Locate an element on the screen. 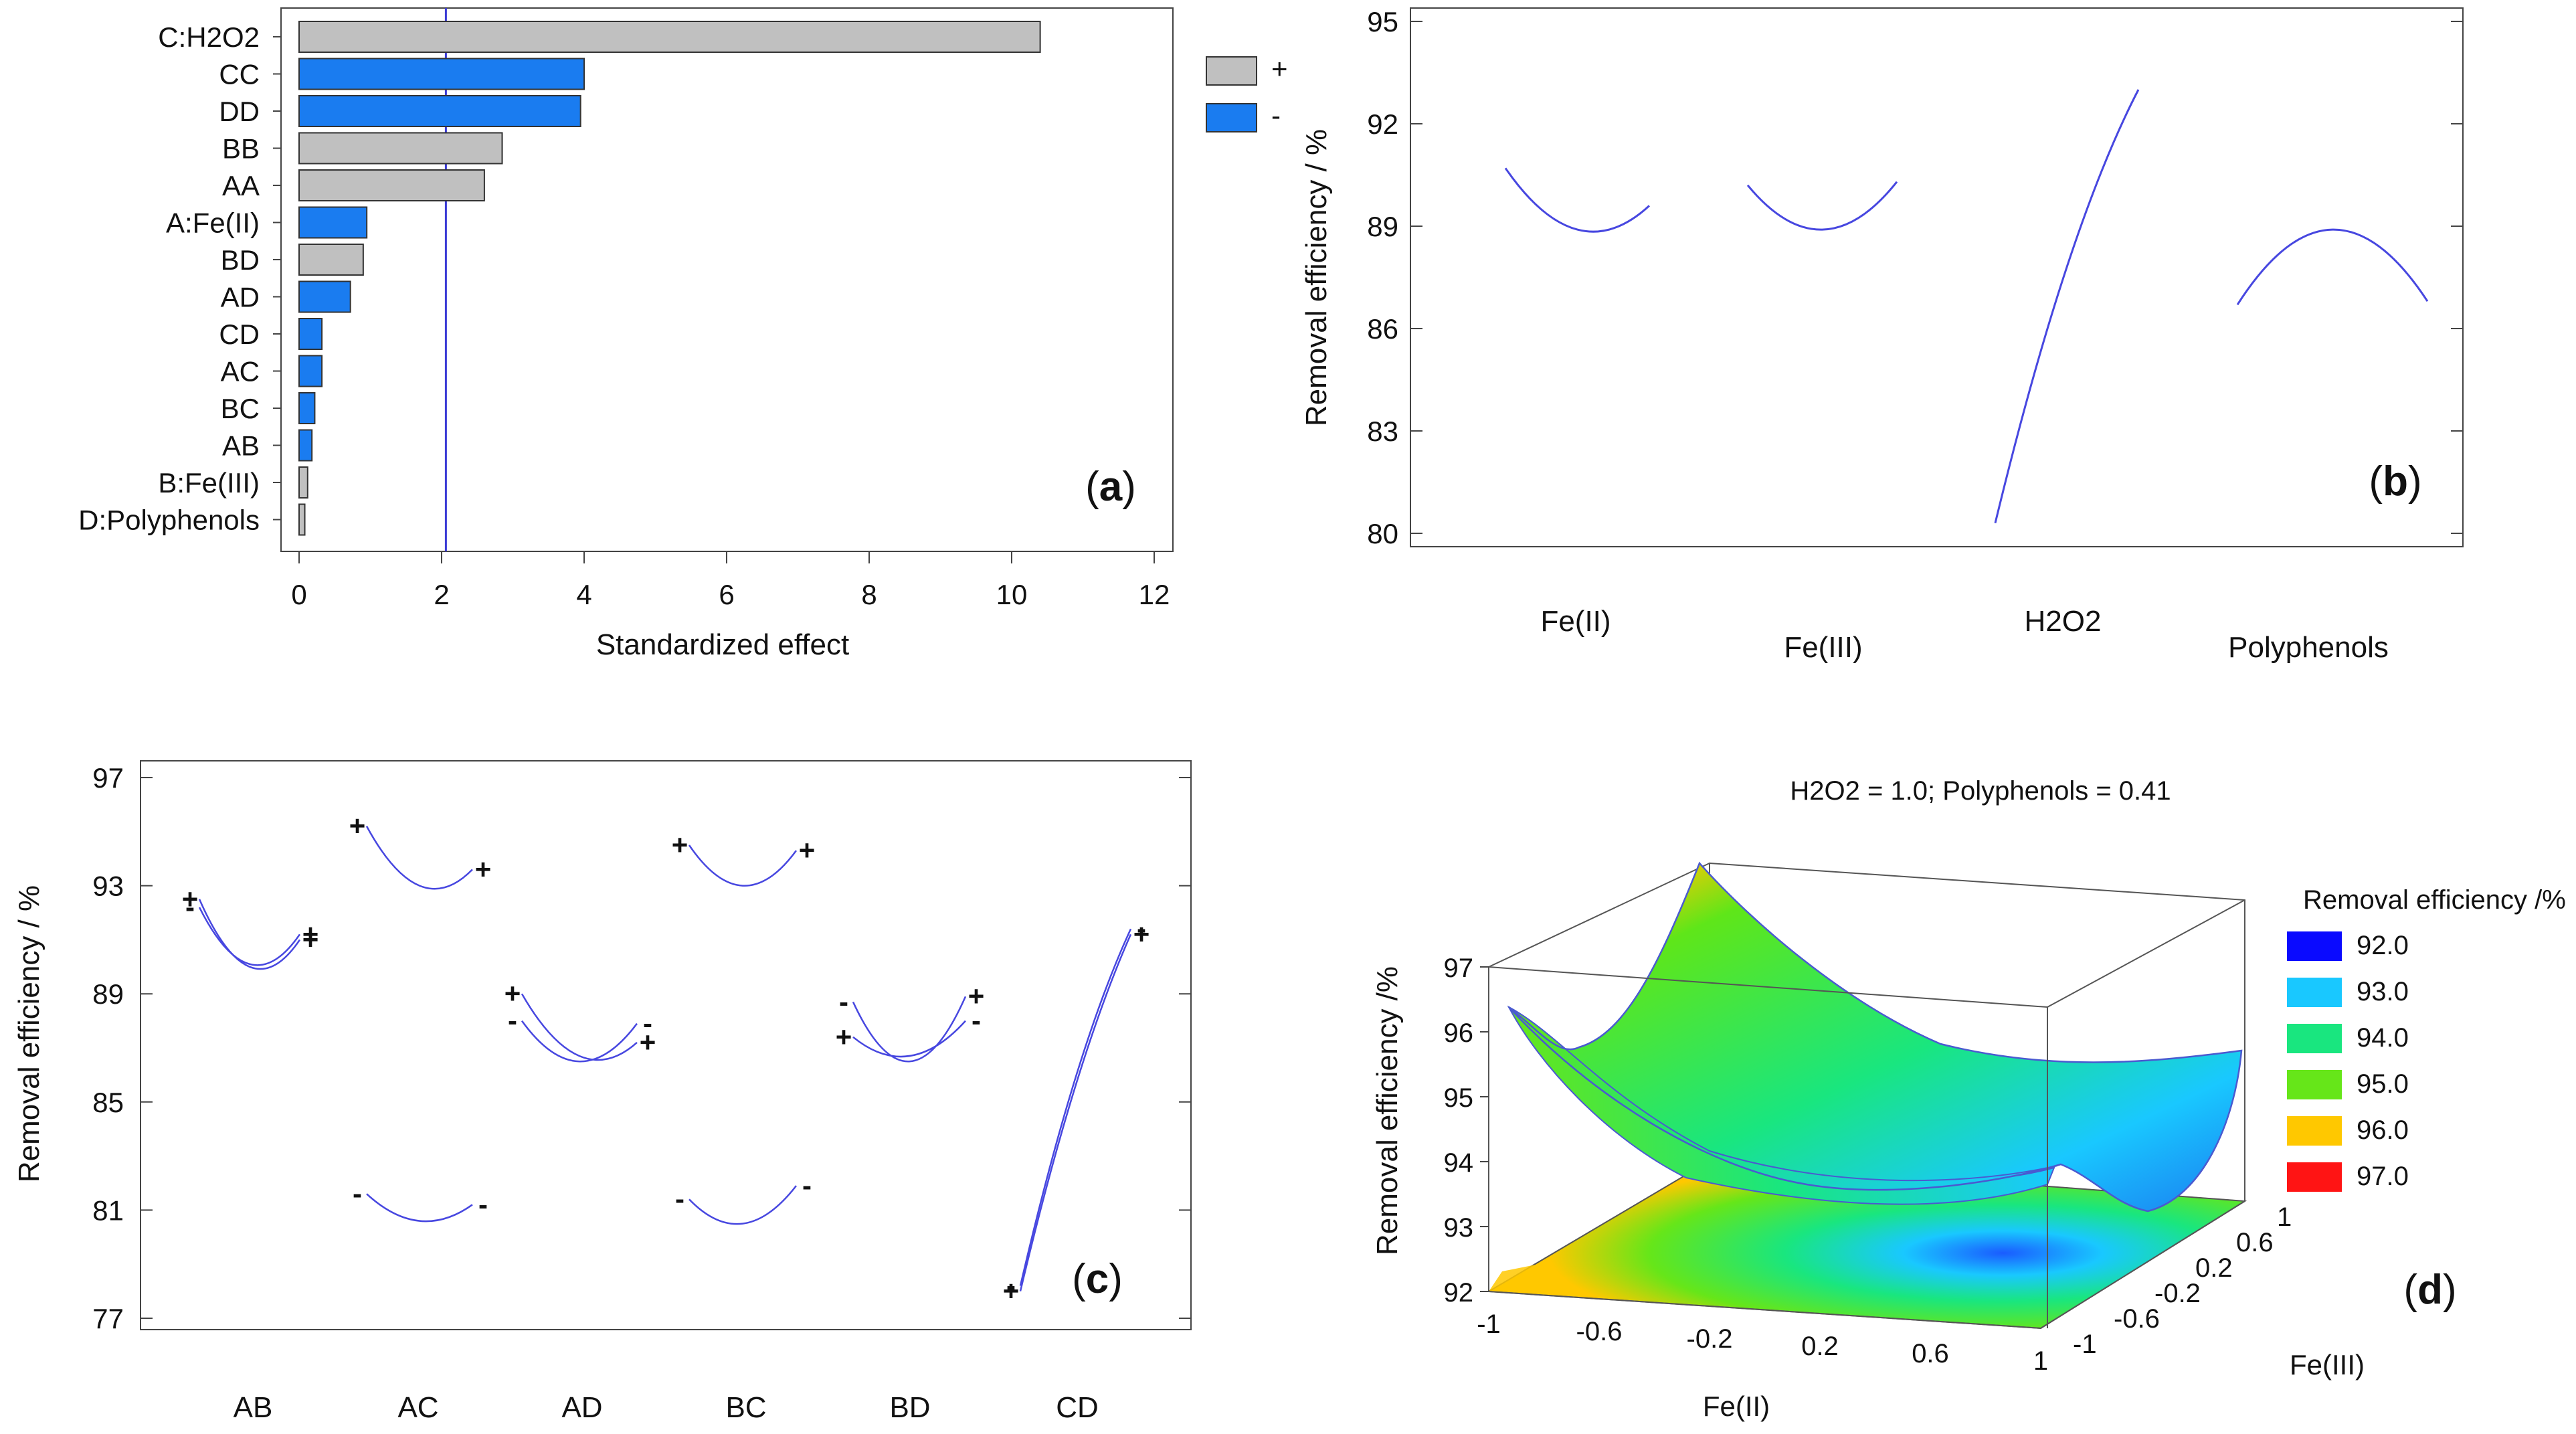  interaction-label-bd: BD is located at coordinates (910, 1407).